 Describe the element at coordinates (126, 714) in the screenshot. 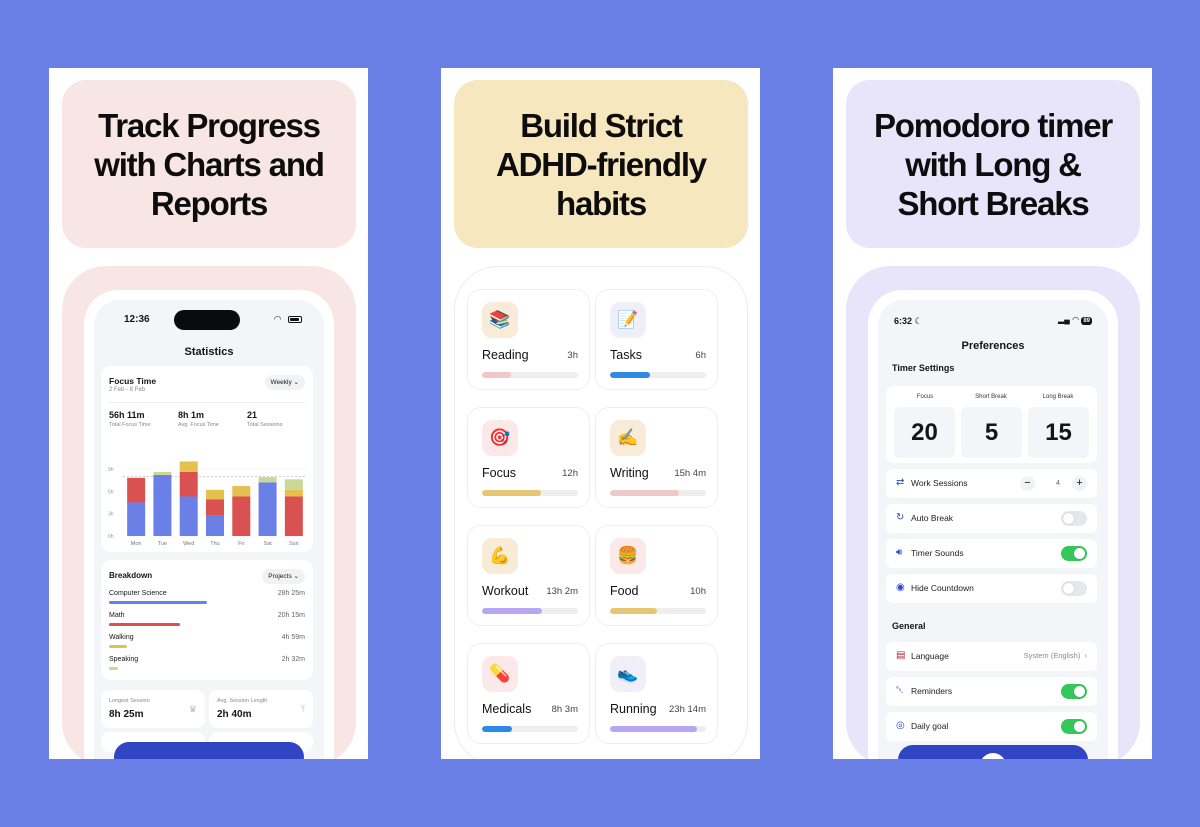

I see `longest-session-value: 8h 25m` at that location.